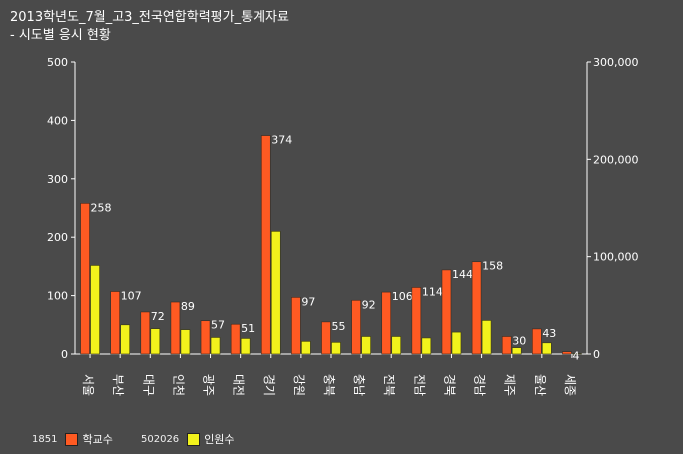 Image resolution: width=683 pixels, height=454 pixels. What do you see at coordinates (449, 385) in the screenshot?
I see `category-label: 경북` at bounding box center [449, 385].